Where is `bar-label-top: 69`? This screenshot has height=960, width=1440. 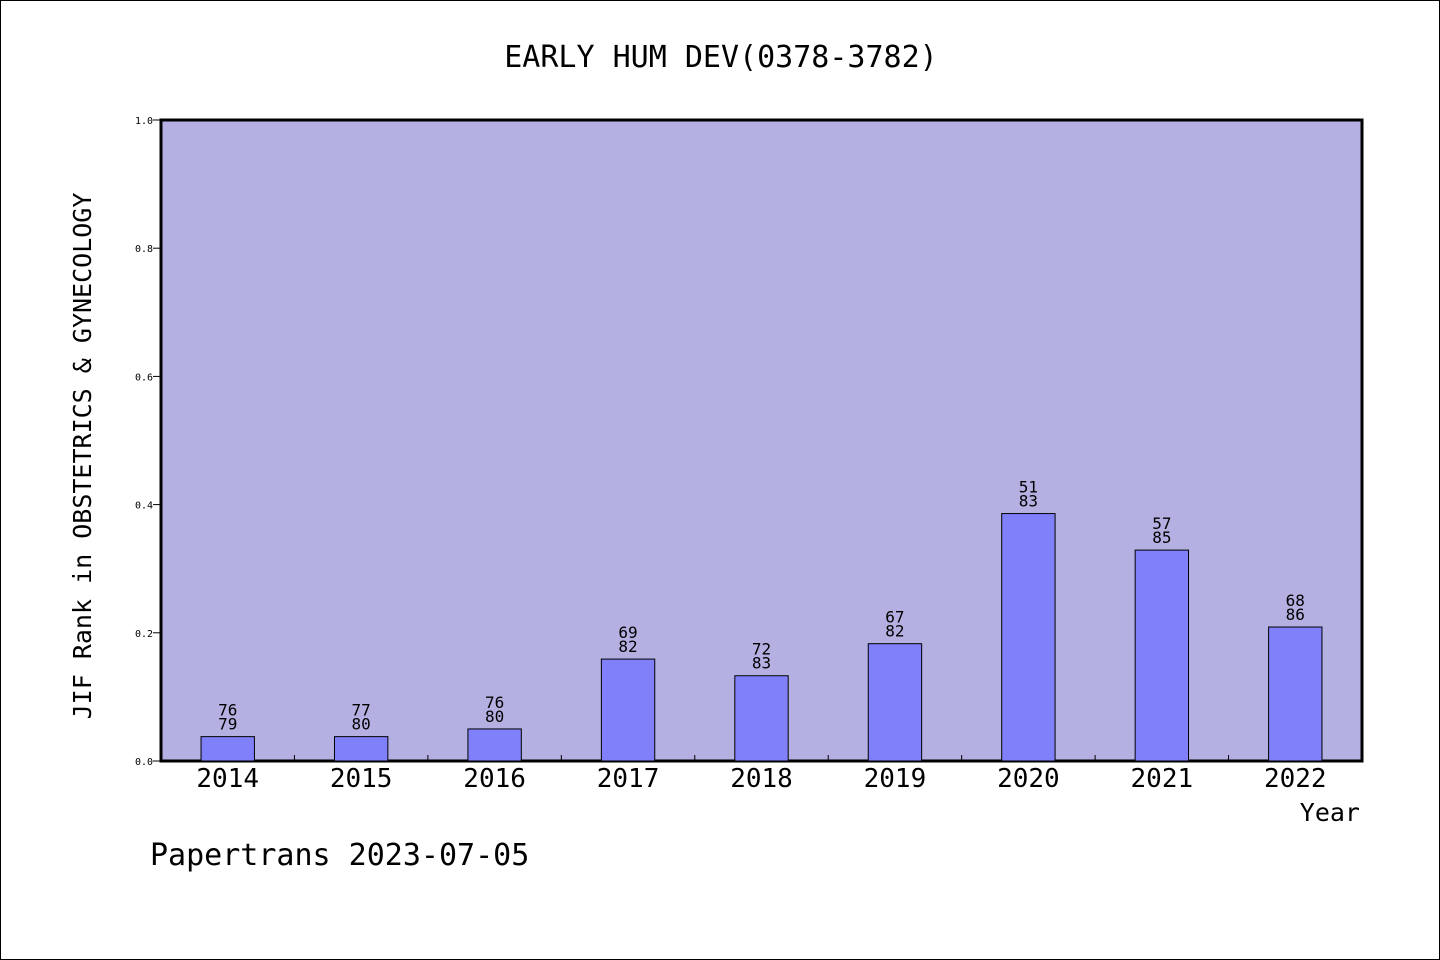 bar-label-top: 69 is located at coordinates (627, 632).